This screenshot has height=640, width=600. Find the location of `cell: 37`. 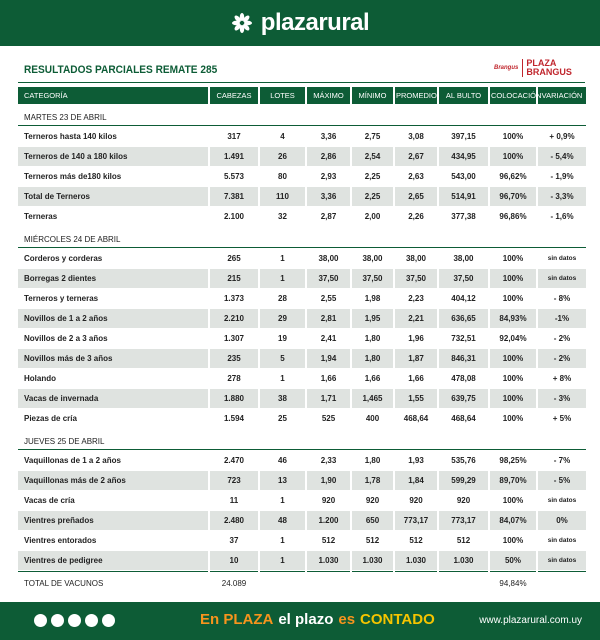

cell: 37 is located at coordinates (234, 540).